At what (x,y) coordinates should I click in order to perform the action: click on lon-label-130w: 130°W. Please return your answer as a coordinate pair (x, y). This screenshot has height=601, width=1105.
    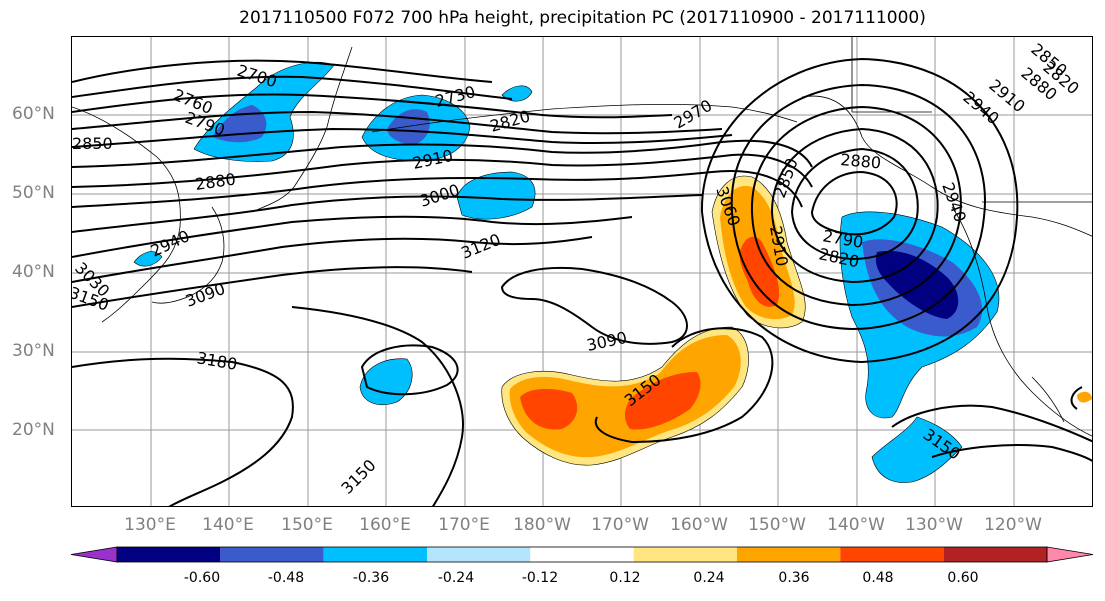
    Looking at the image, I should click on (934, 525).